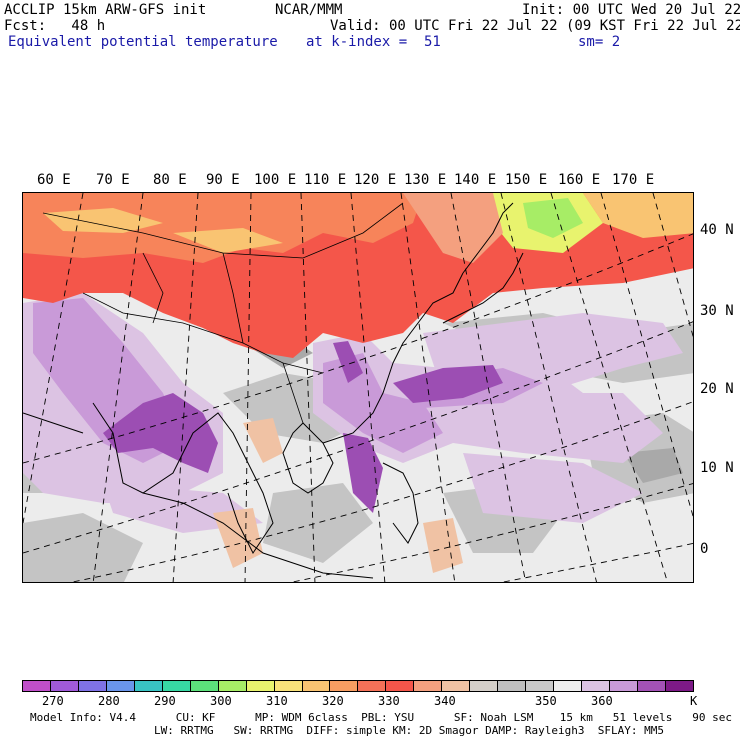 The width and height of the screenshot is (740, 740). I want to click on lon-label: 60 E, so click(54, 180).